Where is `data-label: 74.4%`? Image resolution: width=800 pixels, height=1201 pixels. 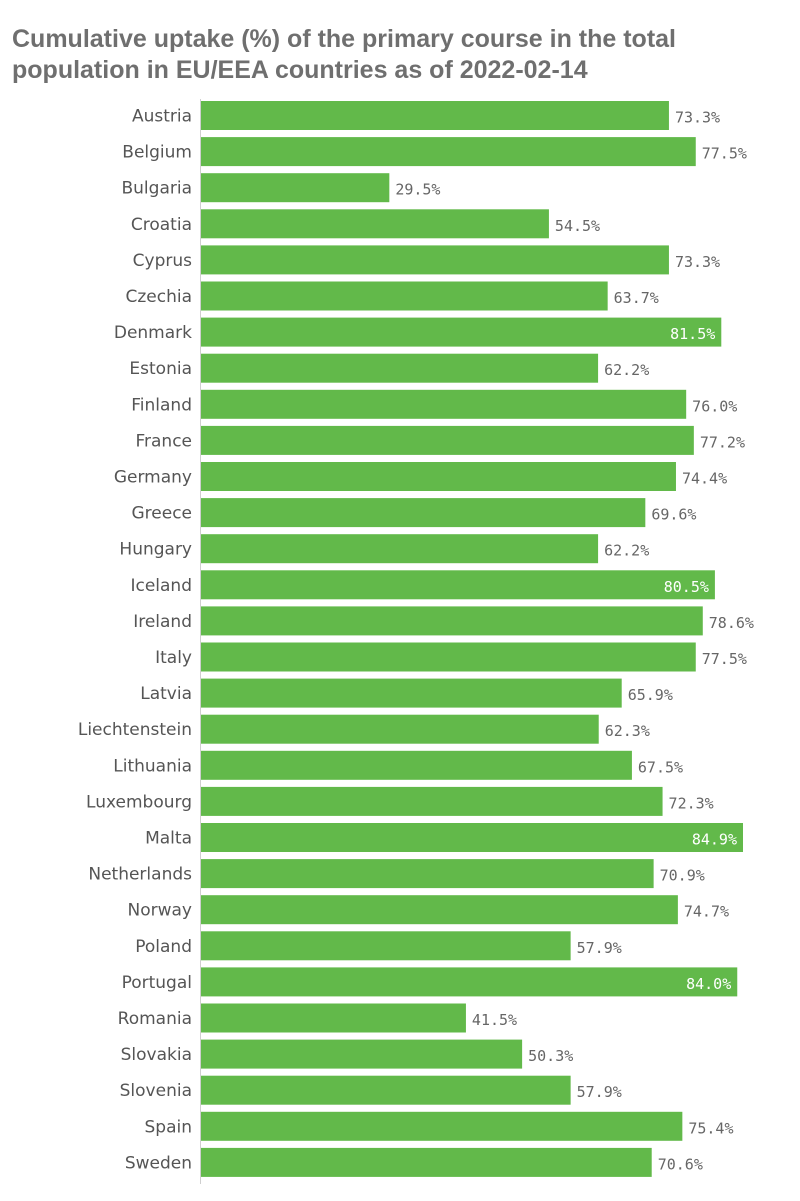 data-label: 74.4% is located at coordinates (704, 479).